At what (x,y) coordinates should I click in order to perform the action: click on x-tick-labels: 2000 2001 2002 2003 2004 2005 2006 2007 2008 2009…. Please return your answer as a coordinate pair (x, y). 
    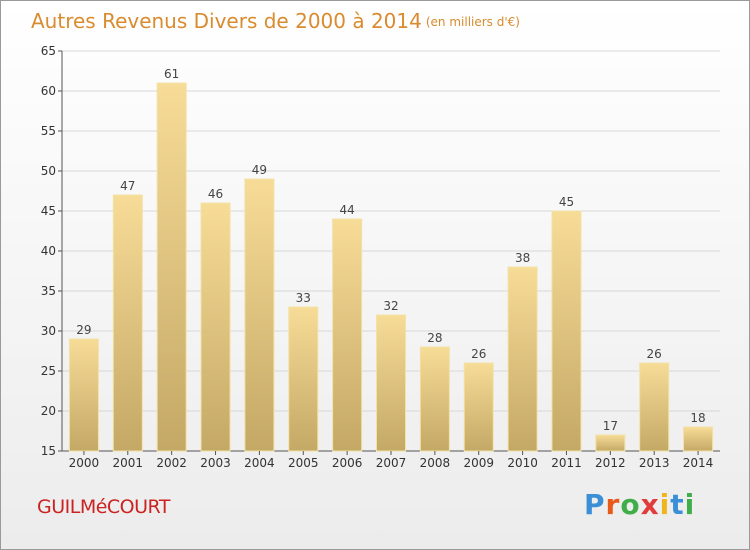
    Looking at the image, I should click on (391, 460).